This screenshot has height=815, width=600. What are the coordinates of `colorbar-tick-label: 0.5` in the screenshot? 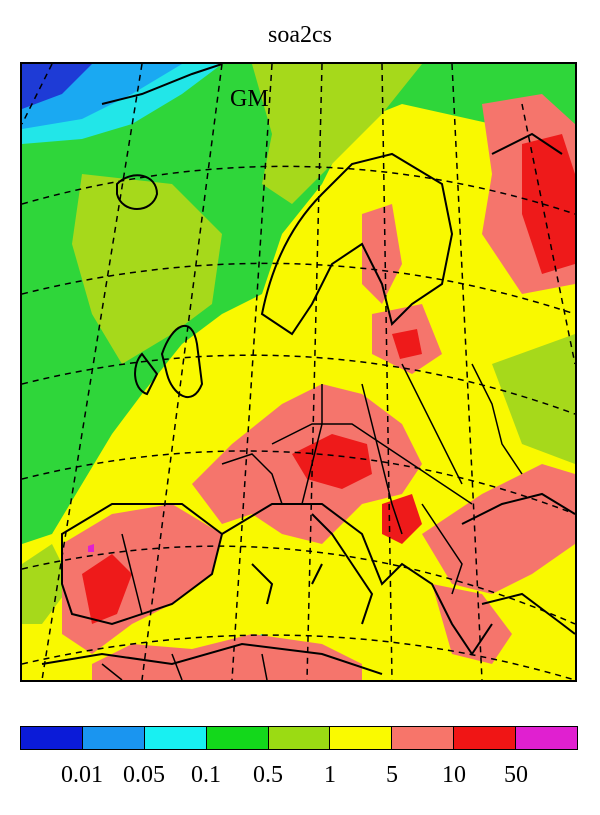 It's located at (268, 775).